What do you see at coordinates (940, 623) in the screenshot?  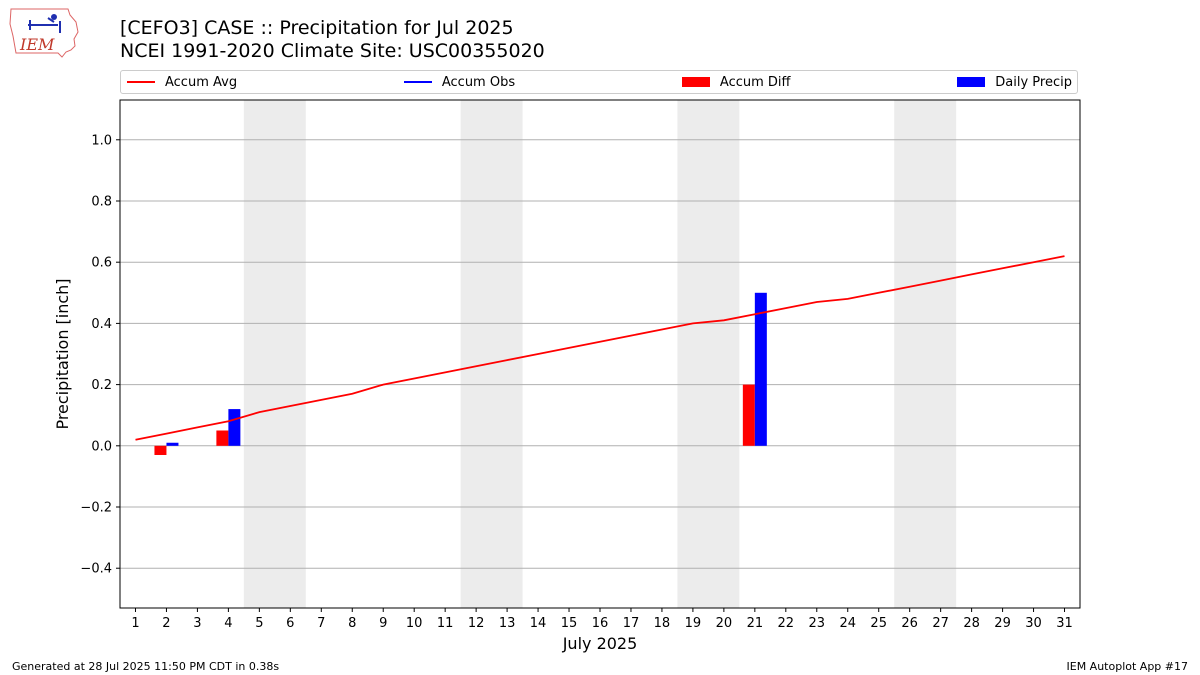 I see `x-tick-label: 27` at bounding box center [940, 623].